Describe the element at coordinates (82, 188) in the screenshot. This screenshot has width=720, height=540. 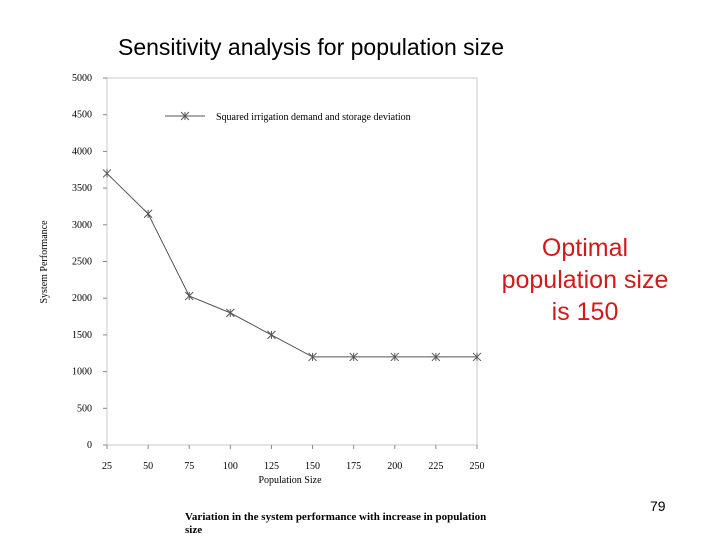
I see `y-tick-label: 3500` at that location.